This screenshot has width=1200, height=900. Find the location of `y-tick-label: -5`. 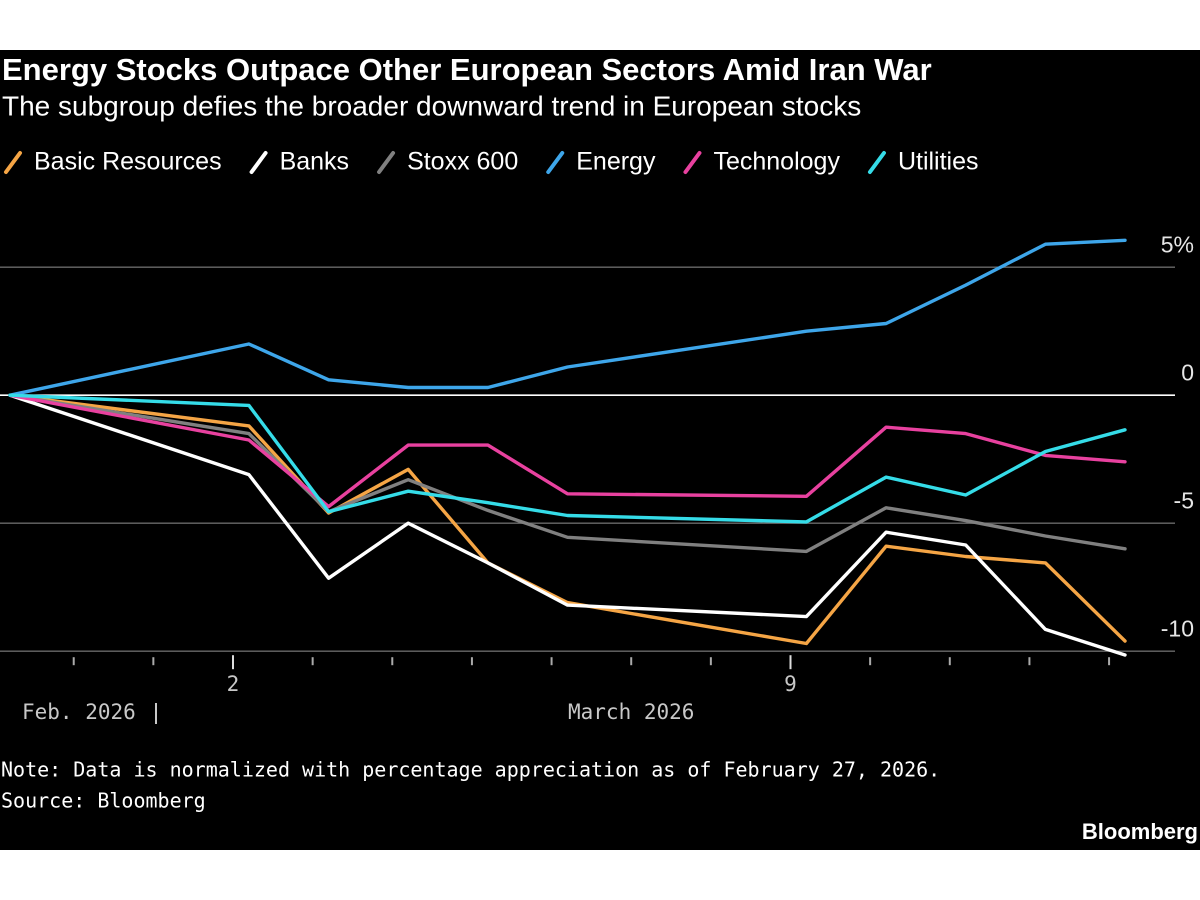

y-tick-label: -5 is located at coordinates (1184, 500).